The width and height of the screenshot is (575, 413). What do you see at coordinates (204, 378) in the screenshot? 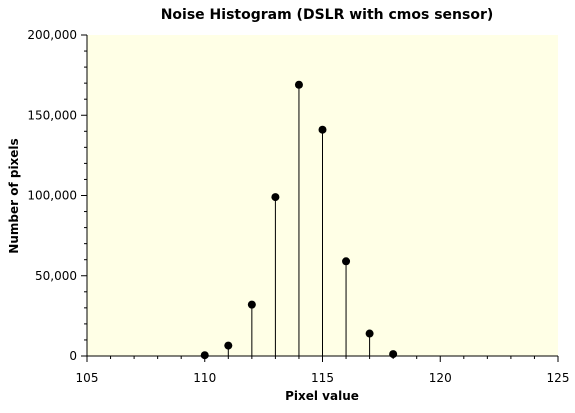
I see `x-tick-label: 110` at bounding box center [204, 378].